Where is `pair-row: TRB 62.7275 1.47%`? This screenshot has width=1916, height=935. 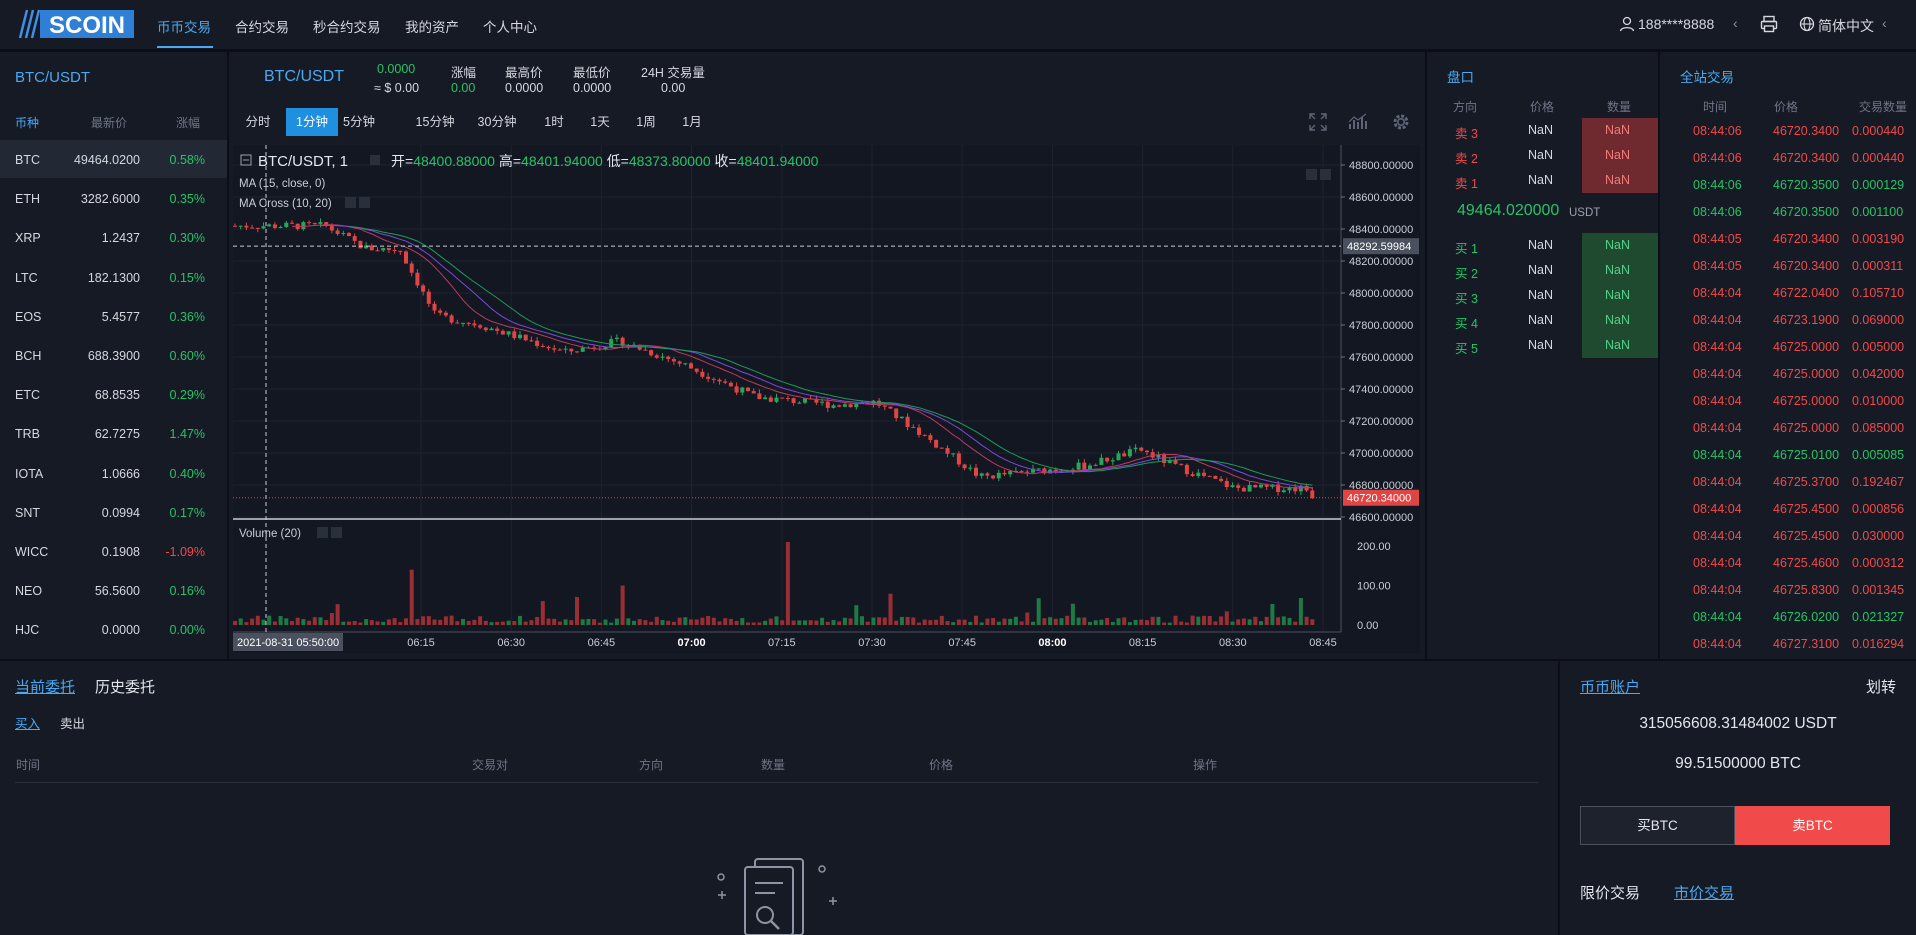
pair-row: TRB 62.7275 1.47% is located at coordinates (113, 433).